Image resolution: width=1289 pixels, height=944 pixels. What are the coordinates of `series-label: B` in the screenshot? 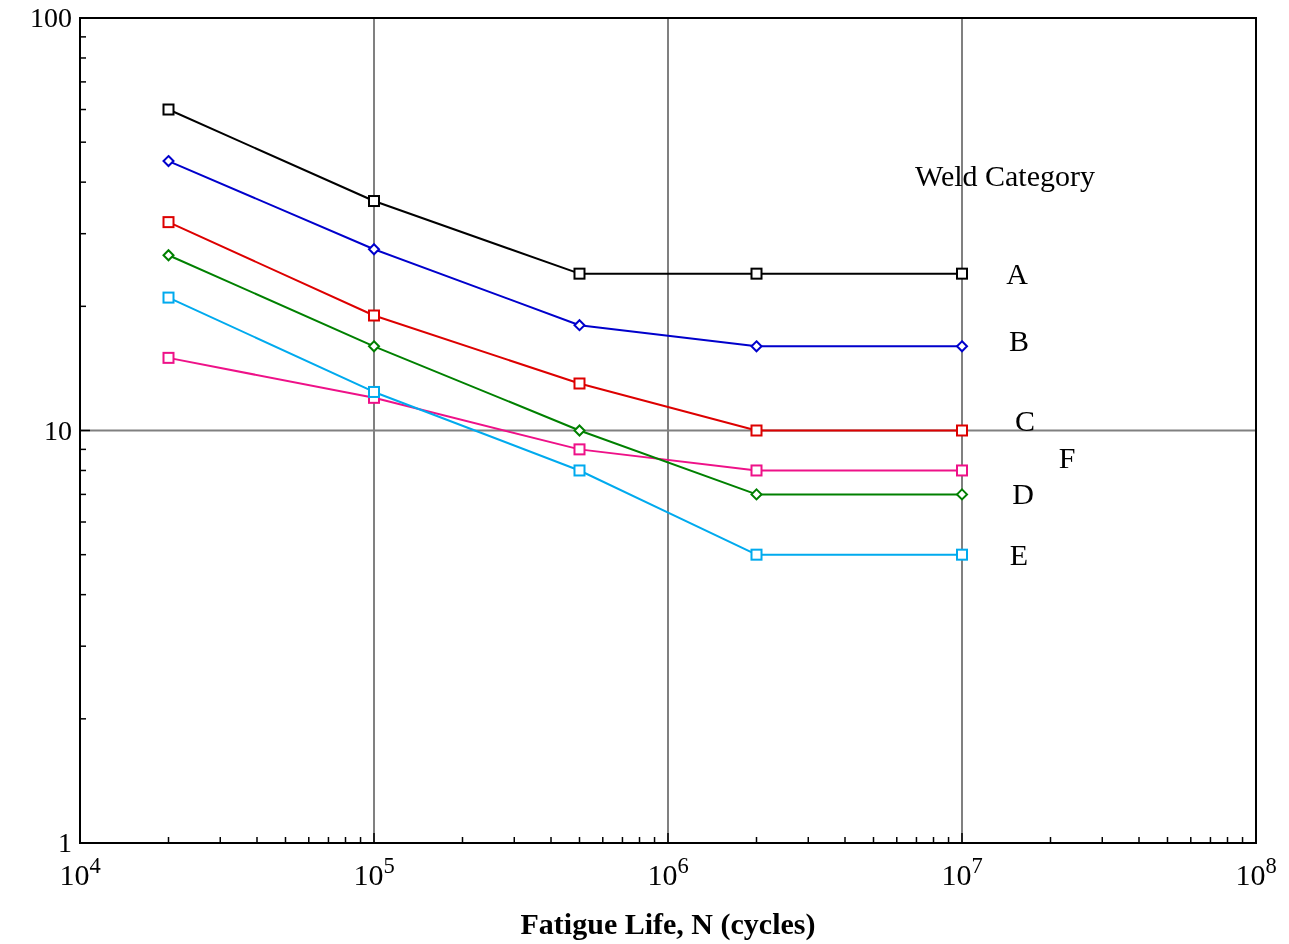 It's located at (1019, 341).